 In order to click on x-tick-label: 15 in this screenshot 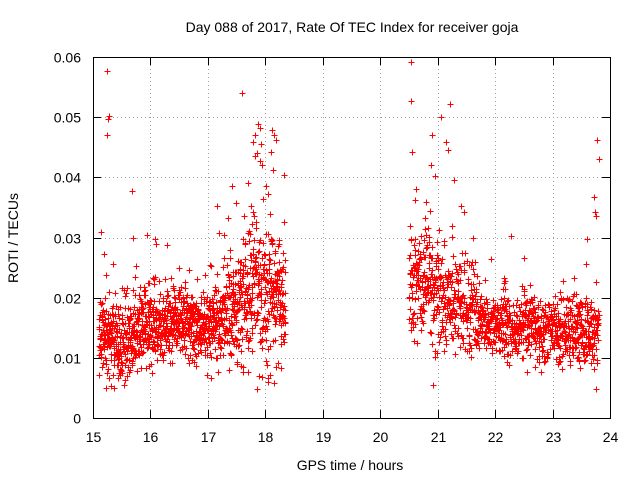, I will do `click(94, 437)`.